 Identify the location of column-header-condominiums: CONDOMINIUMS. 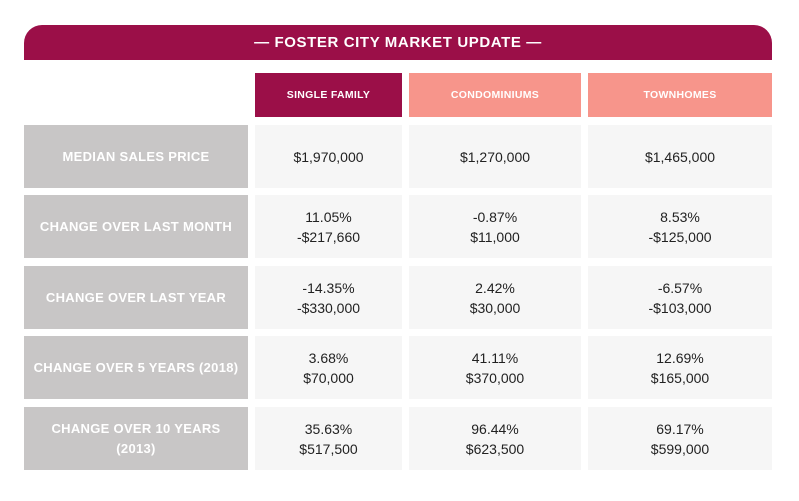
(495, 95).